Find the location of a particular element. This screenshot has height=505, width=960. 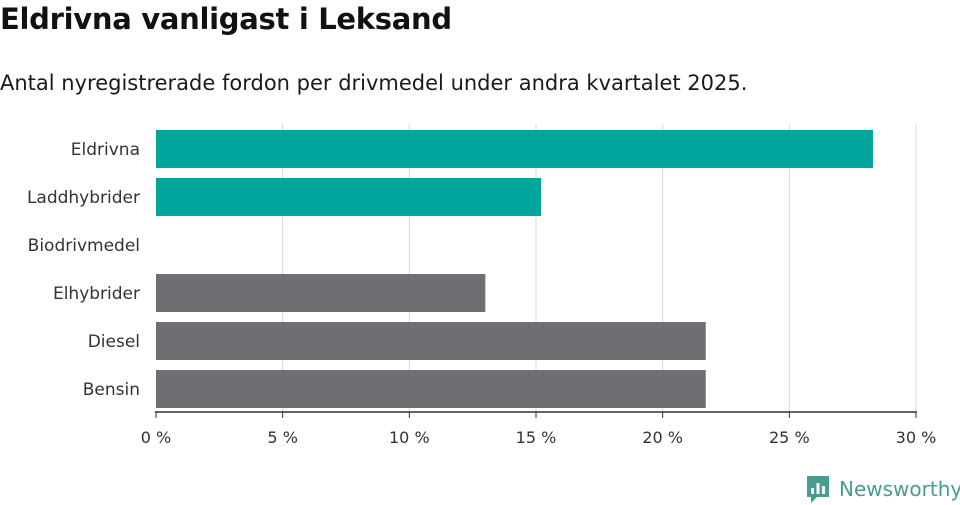

brand-name: Newsworthy is located at coordinates (899, 489).